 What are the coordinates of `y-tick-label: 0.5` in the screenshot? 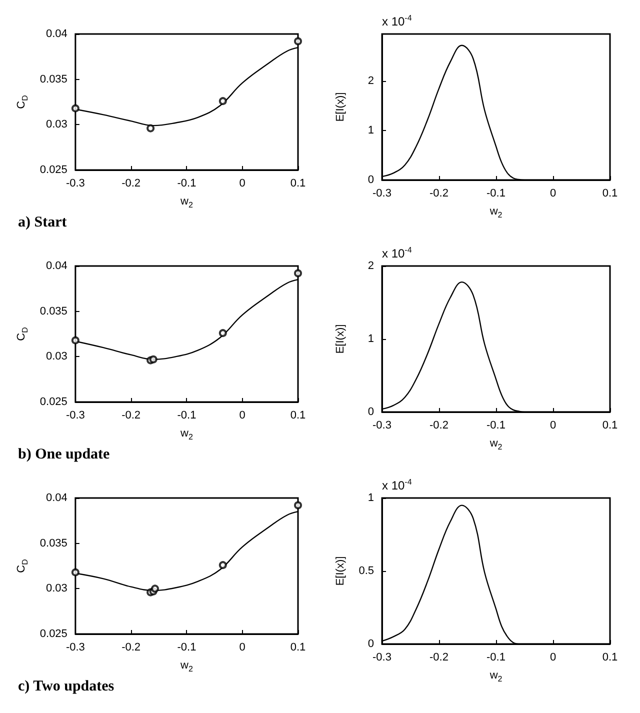 It's located at (366, 571).